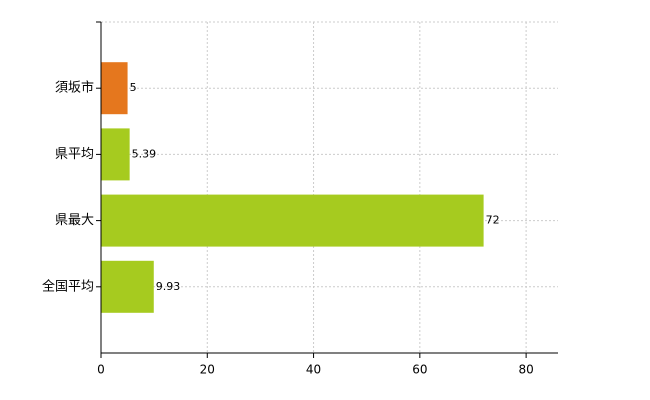 The height and width of the screenshot is (400, 650). What do you see at coordinates (525, 370) in the screenshot?
I see `x-tick-label: 80` at bounding box center [525, 370].